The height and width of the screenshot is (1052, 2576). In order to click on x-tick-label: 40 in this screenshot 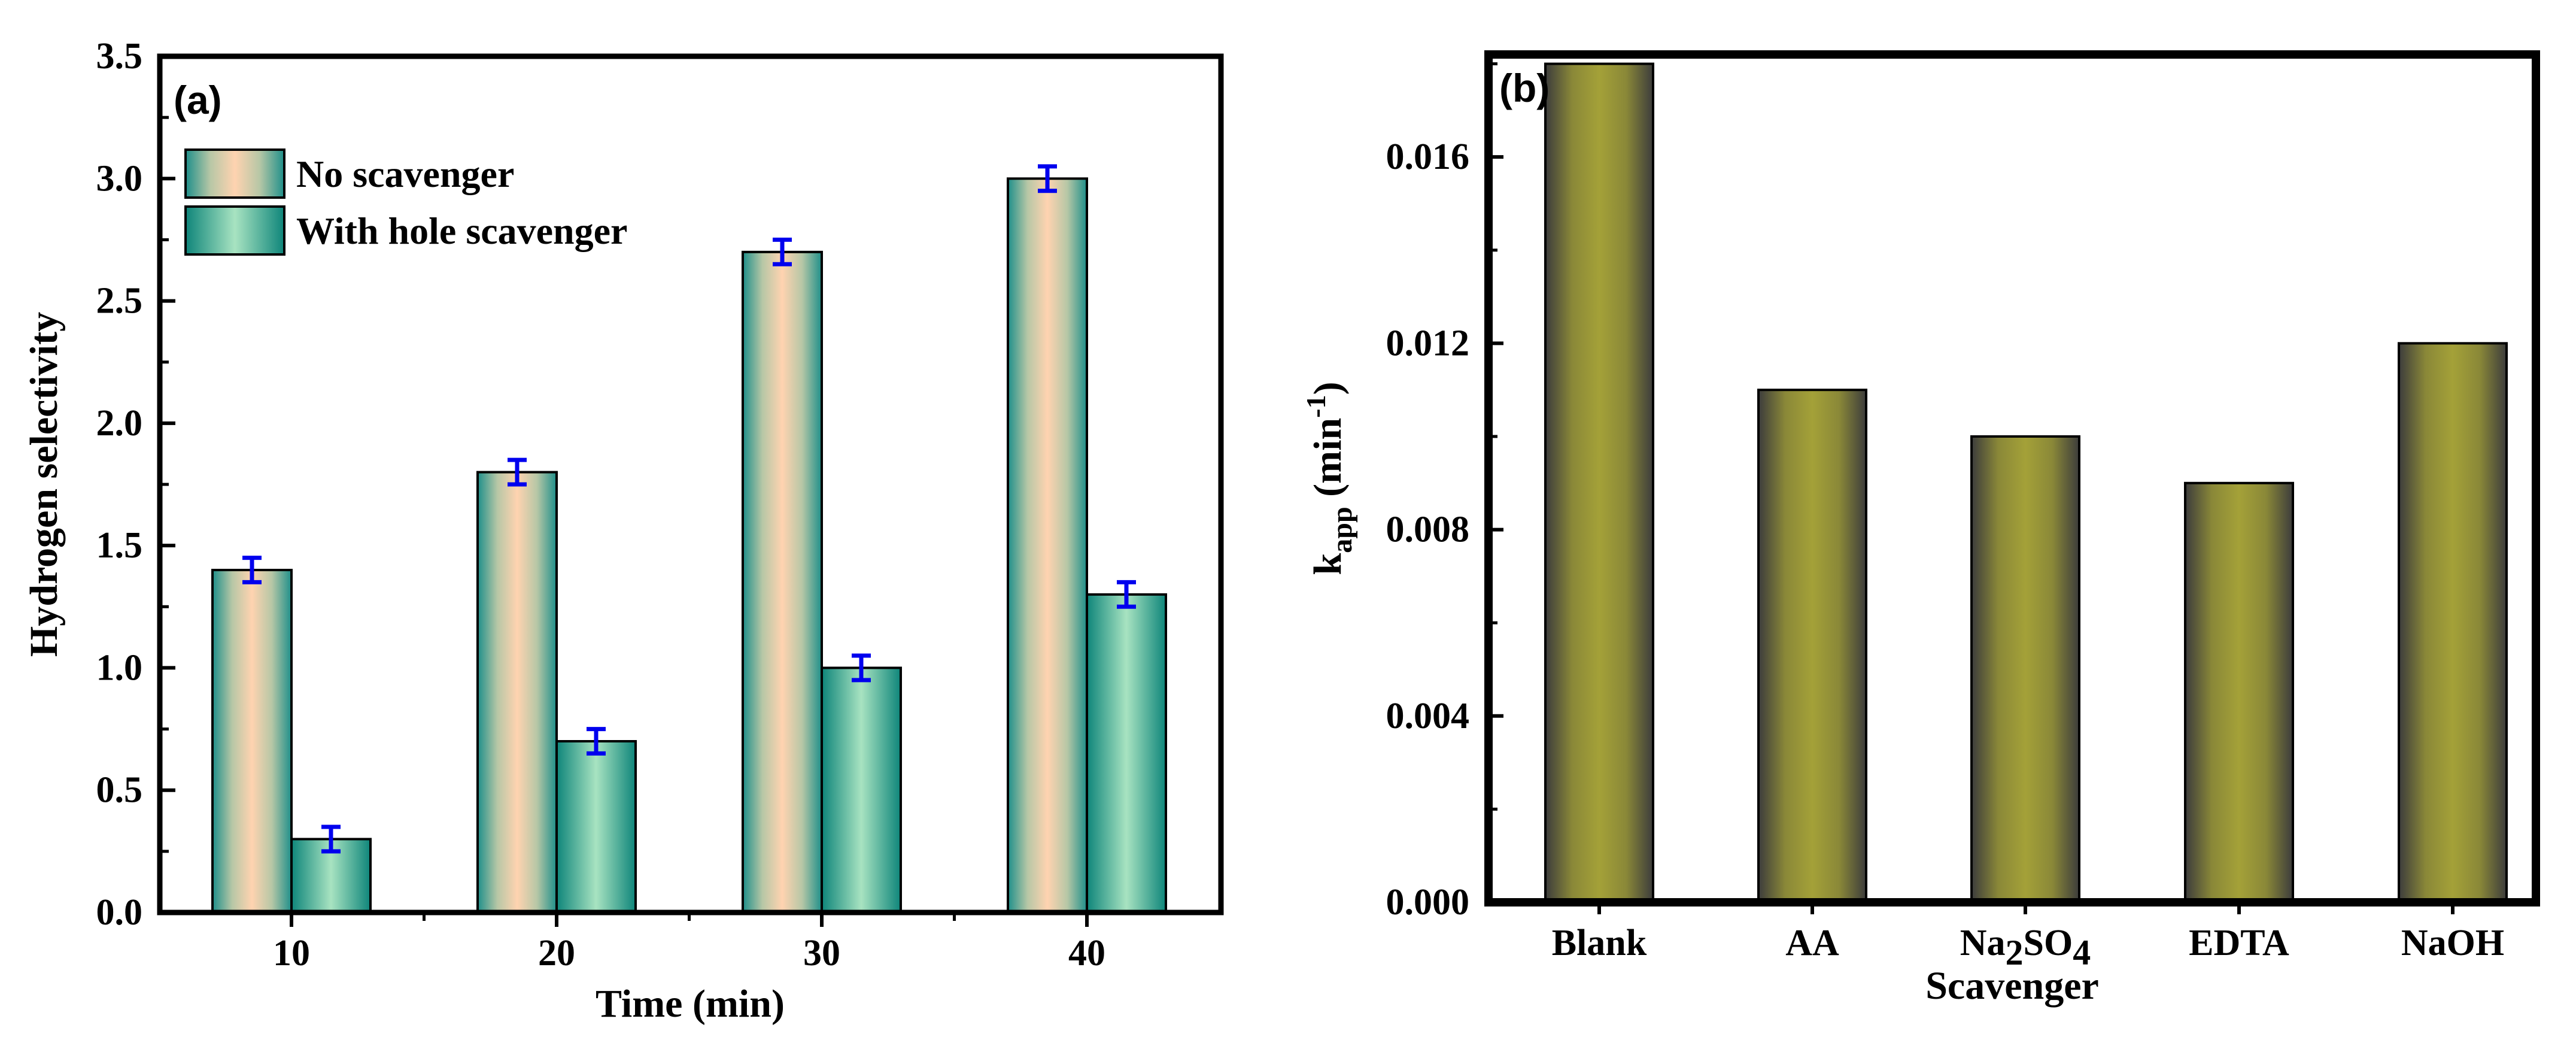, I will do `click(1086, 954)`.